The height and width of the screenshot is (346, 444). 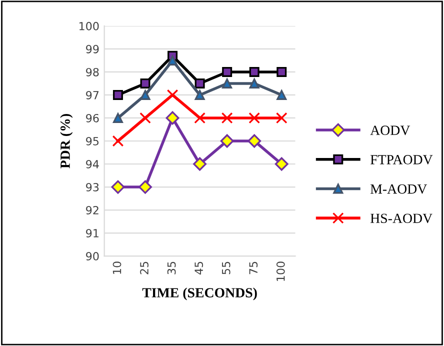 What do you see at coordinates (92, 210) in the screenshot?
I see `y-tick-label: 92` at bounding box center [92, 210].